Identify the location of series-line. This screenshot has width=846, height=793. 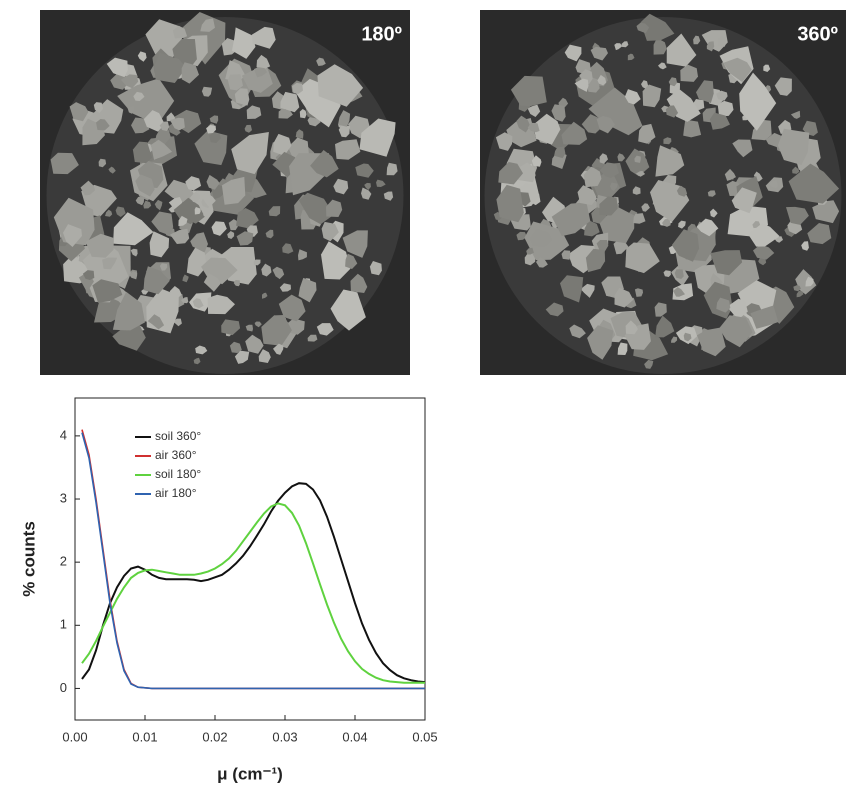
(253, 593).